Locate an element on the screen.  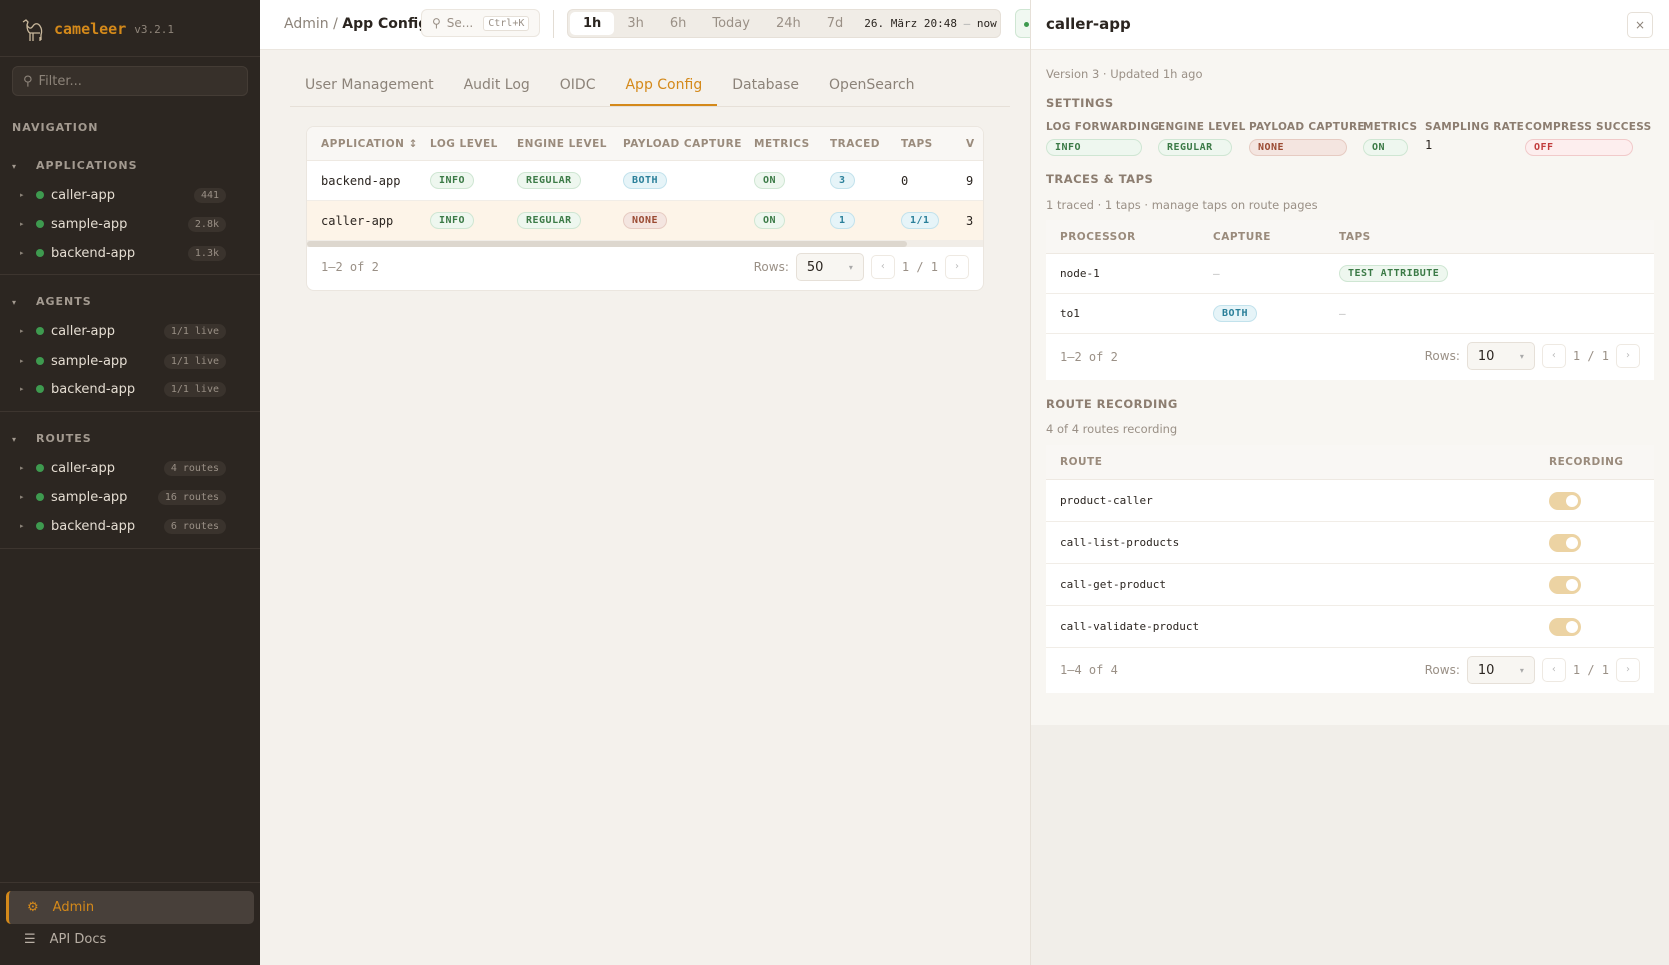
table-row: backend-app INFO REGULAR BOTH ON 3 0 9 is located at coordinates (645, 181).